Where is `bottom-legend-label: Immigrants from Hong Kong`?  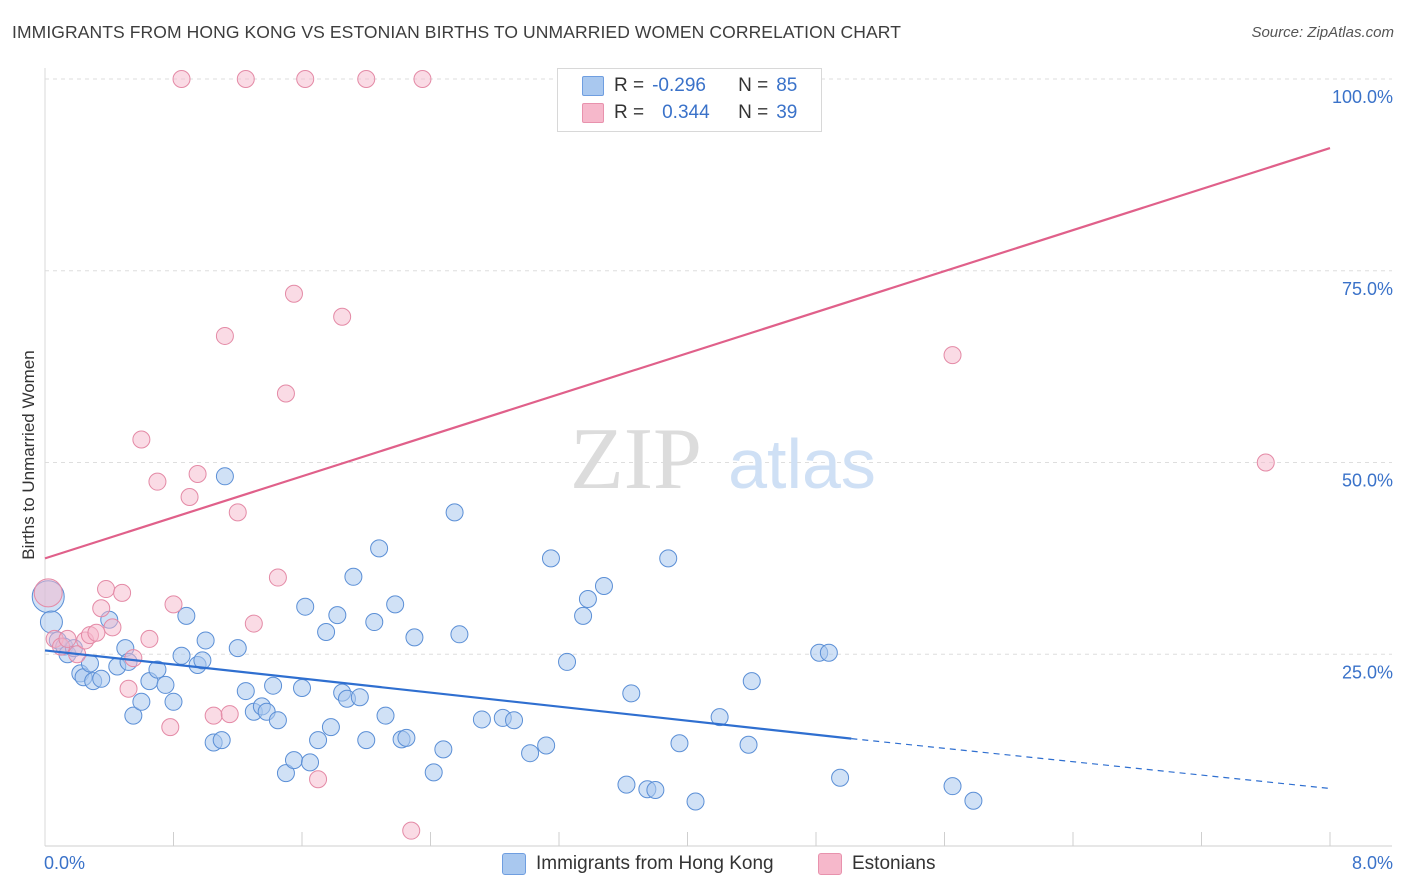
bottom-legend-label: Immigrants from Hong Kong is located at coordinates (655, 863).